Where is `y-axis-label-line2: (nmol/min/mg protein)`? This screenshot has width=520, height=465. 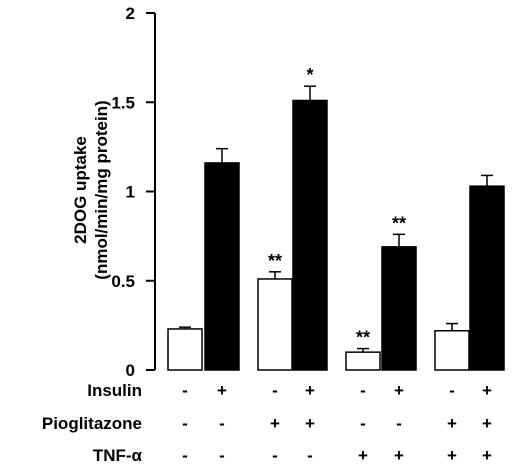 y-axis-label-line2: (nmol/min/mg protein) is located at coordinates (101, 189).